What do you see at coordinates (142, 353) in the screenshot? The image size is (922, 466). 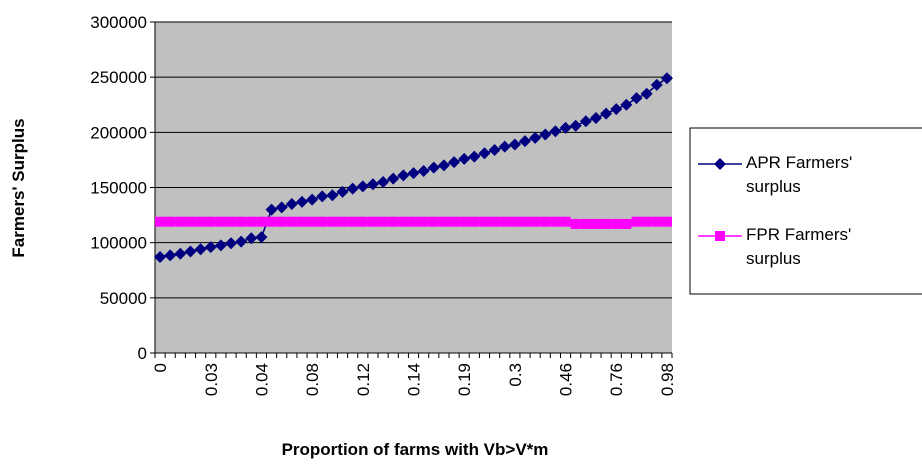 I see `y-tick-label: 0` at bounding box center [142, 353].